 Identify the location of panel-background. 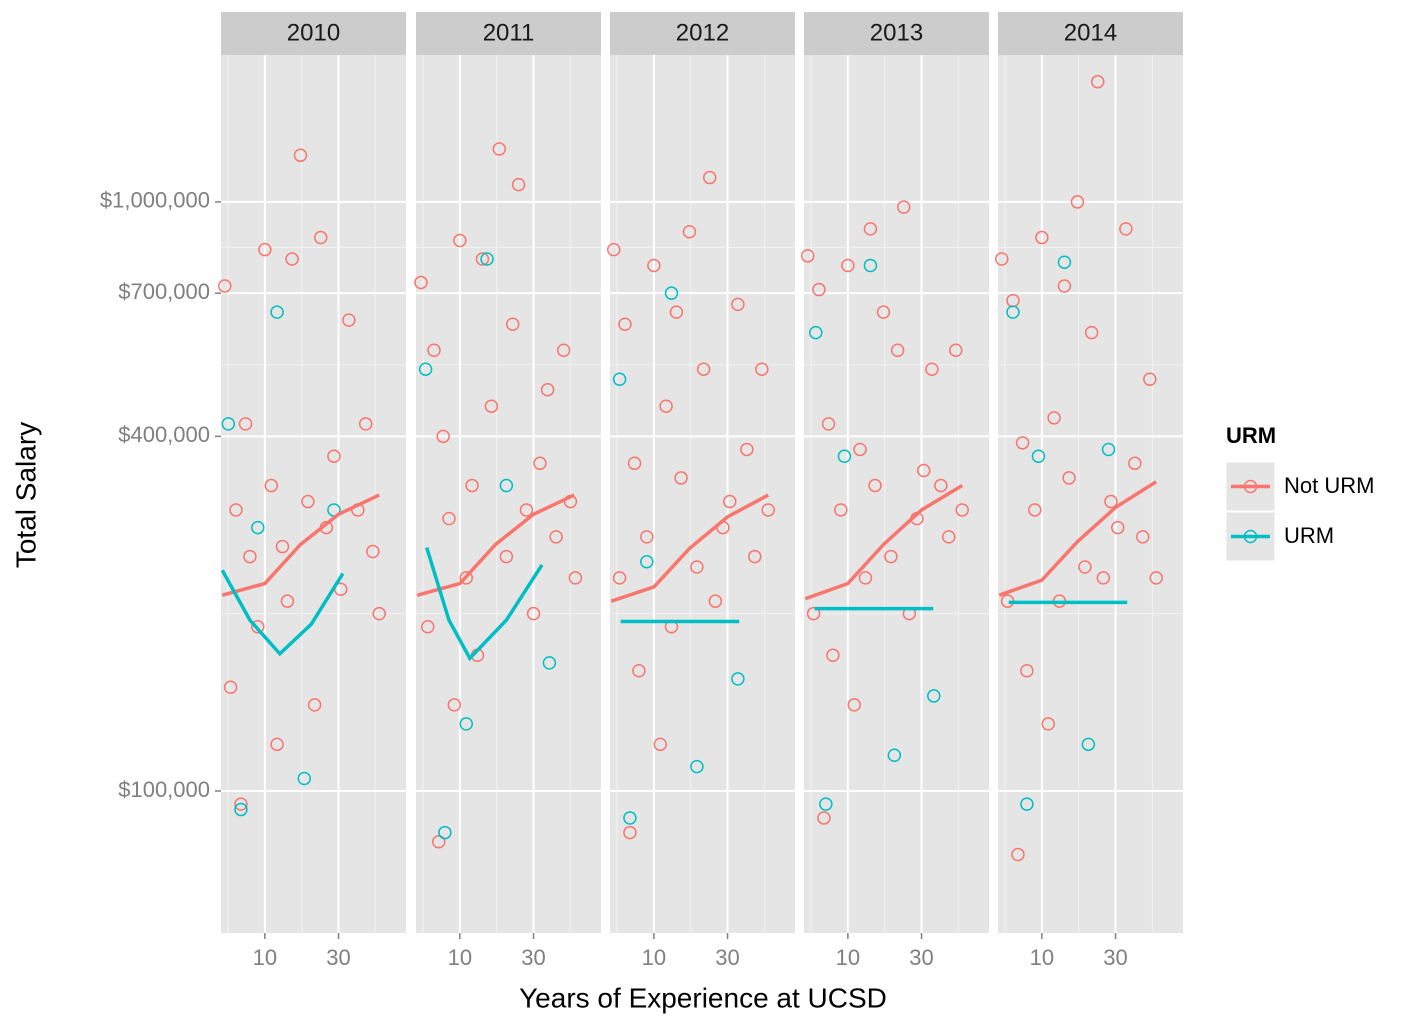
(1090, 494).